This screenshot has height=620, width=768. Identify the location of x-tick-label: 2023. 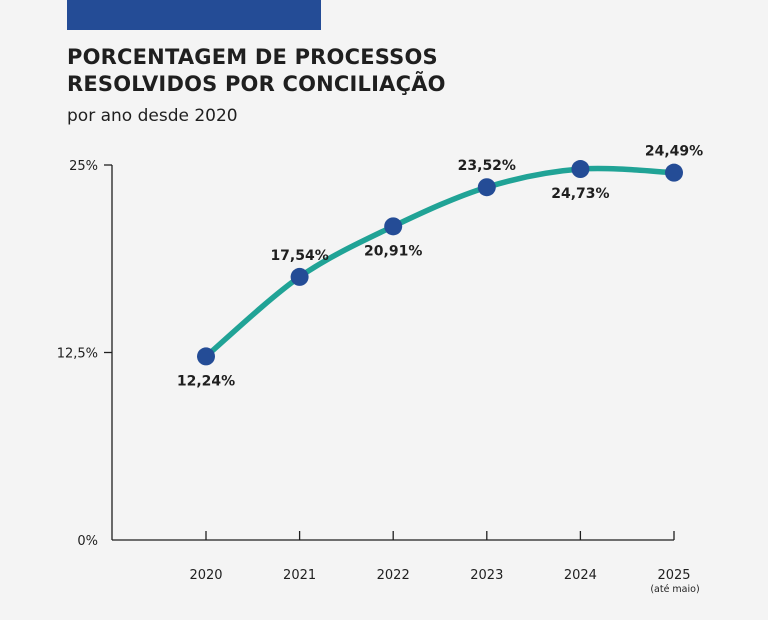
(486, 575).